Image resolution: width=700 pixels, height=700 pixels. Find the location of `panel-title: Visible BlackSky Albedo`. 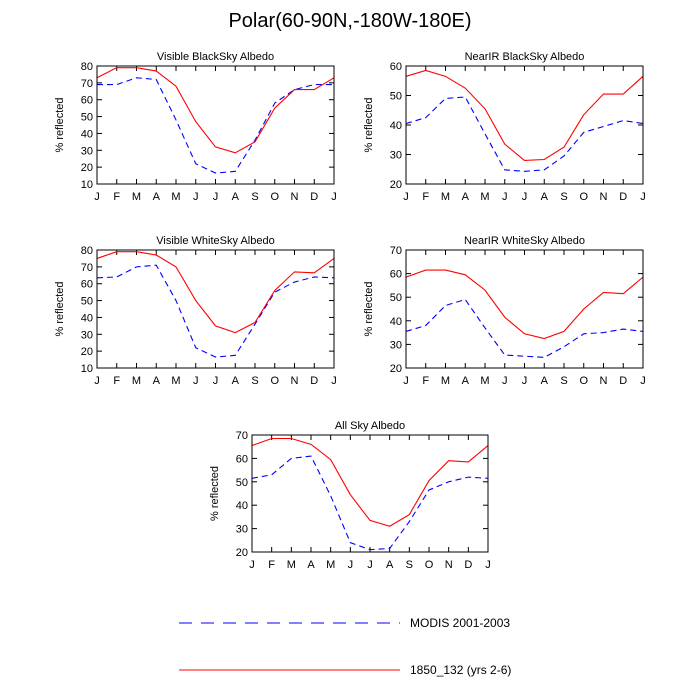

panel-title: Visible BlackSky Albedo is located at coordinates (215, 57).